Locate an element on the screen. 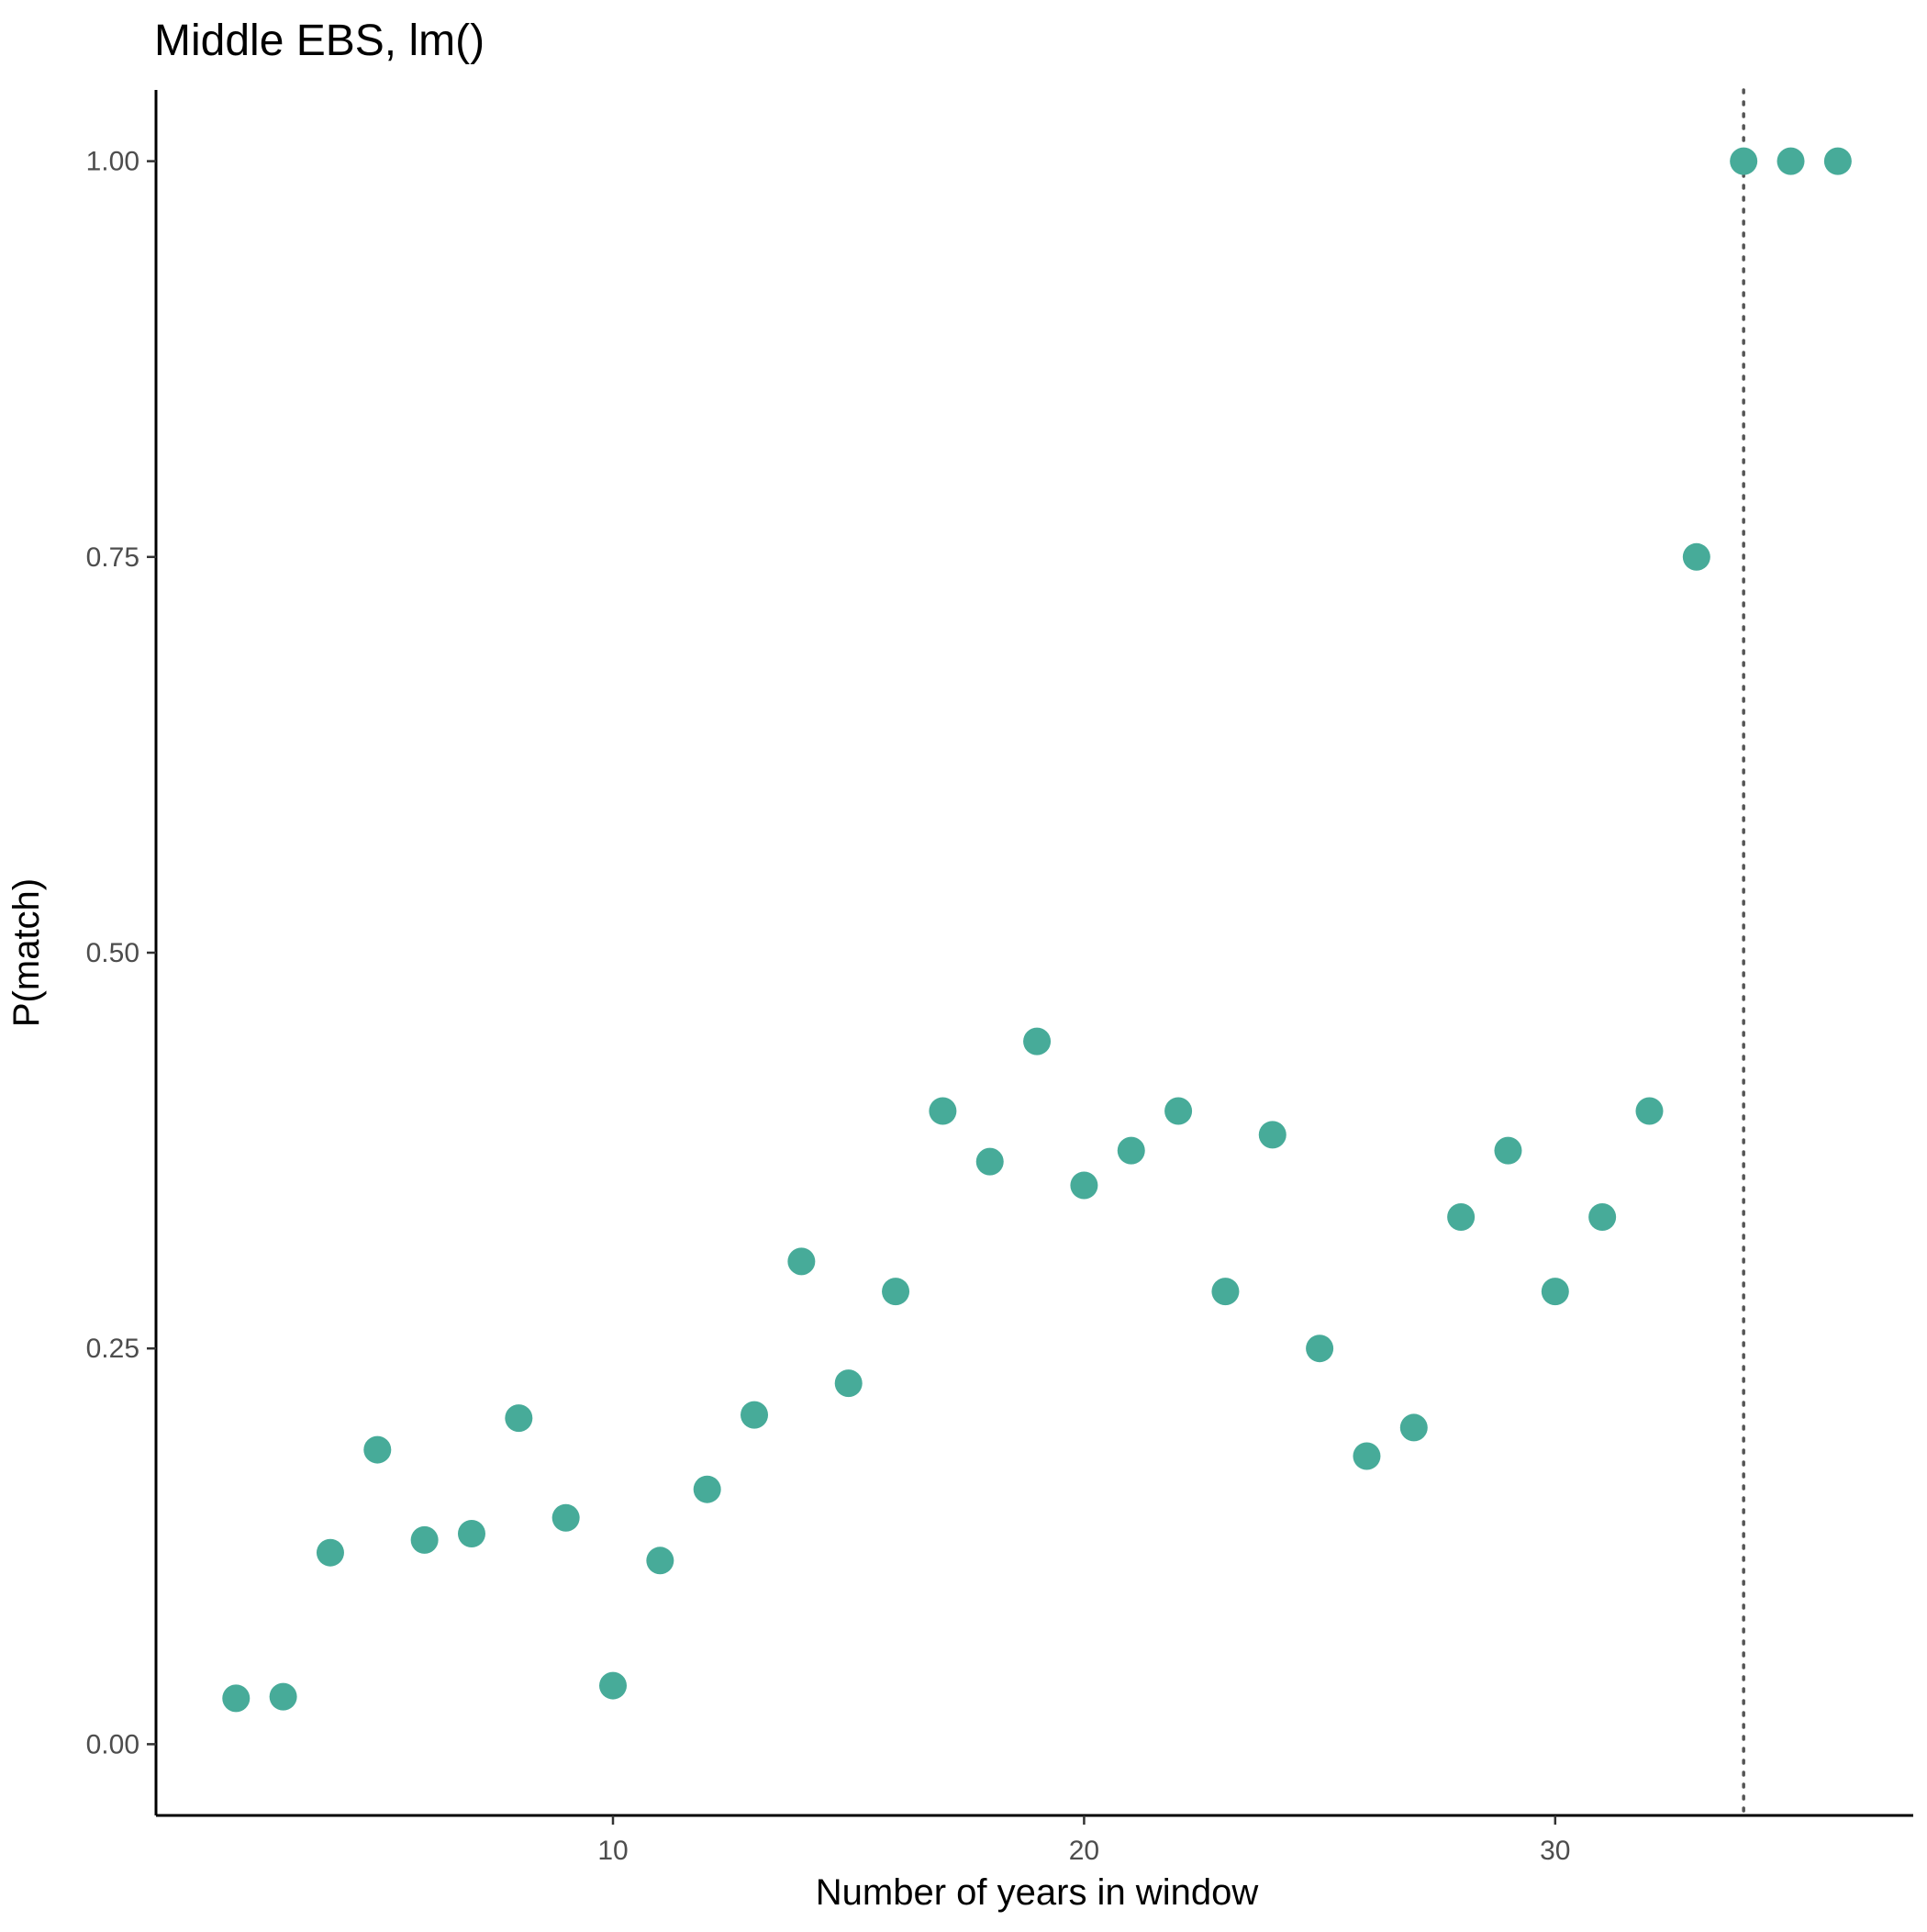  y-axis-title: P(match) is located at coordinates (26, 952).